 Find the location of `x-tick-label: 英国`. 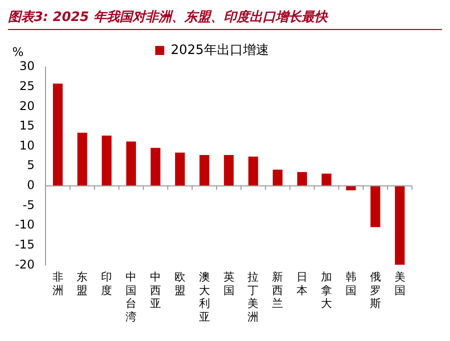

x-tick-label: 英国 is located at coordinates (228, 283).